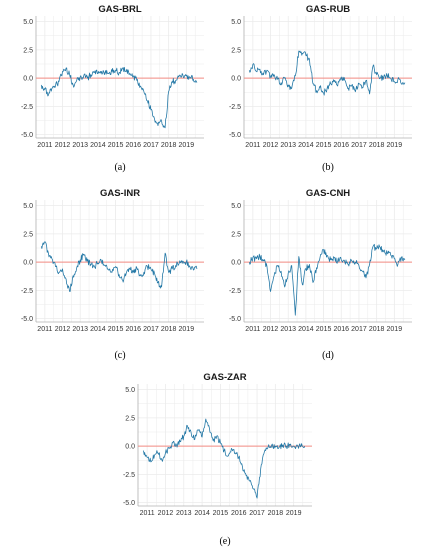 The height and width of the screenshot is (550, 427). I want to click on panel-caption: (d), so click(328, 355).